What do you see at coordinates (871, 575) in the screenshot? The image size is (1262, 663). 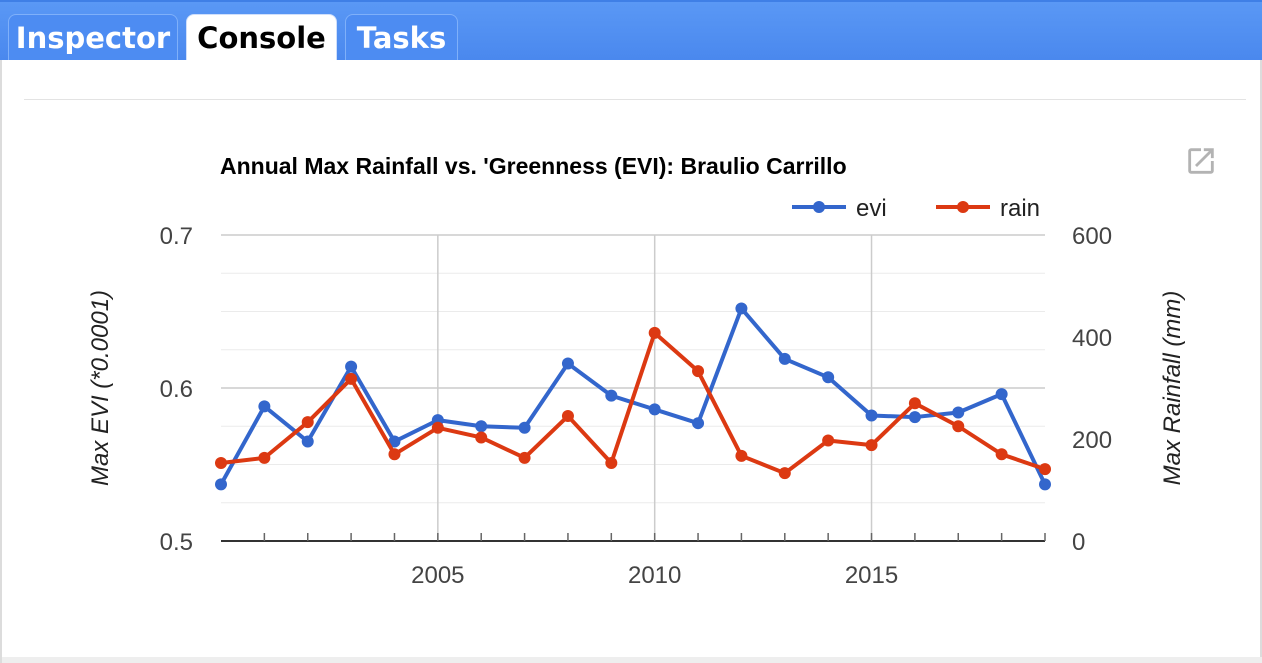 I see `x-tick-label: 2015` at bounding box center [871, 575].